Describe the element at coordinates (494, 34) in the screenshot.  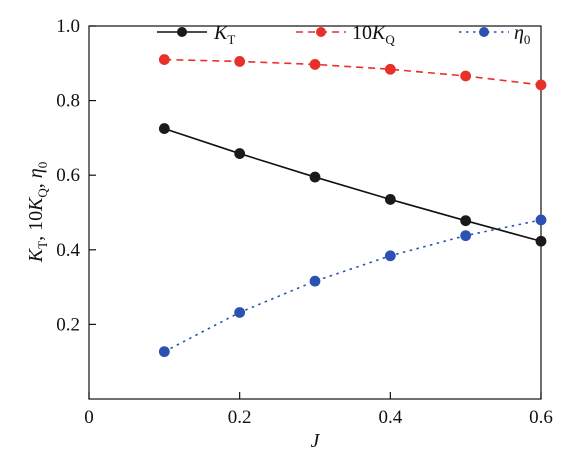
I see `legend-item-eta0: η0` at that location.